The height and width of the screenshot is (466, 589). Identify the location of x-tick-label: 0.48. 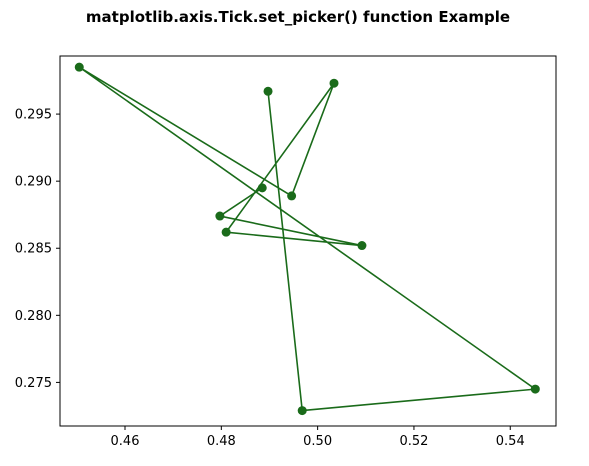
(221, 441).